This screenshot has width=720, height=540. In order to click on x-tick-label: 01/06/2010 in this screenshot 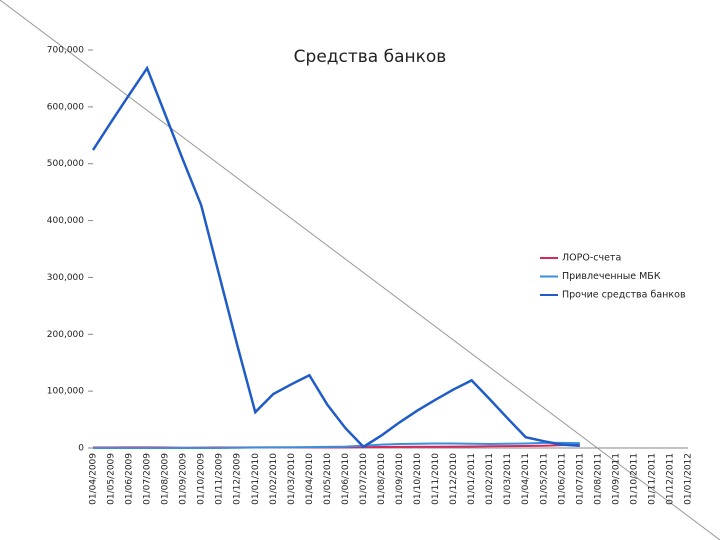, I will do `click(346, 479)`.